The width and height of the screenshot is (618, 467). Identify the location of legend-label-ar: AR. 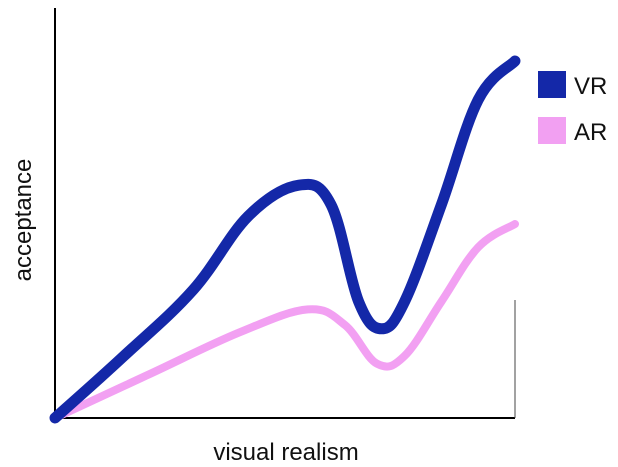
(590, 132).